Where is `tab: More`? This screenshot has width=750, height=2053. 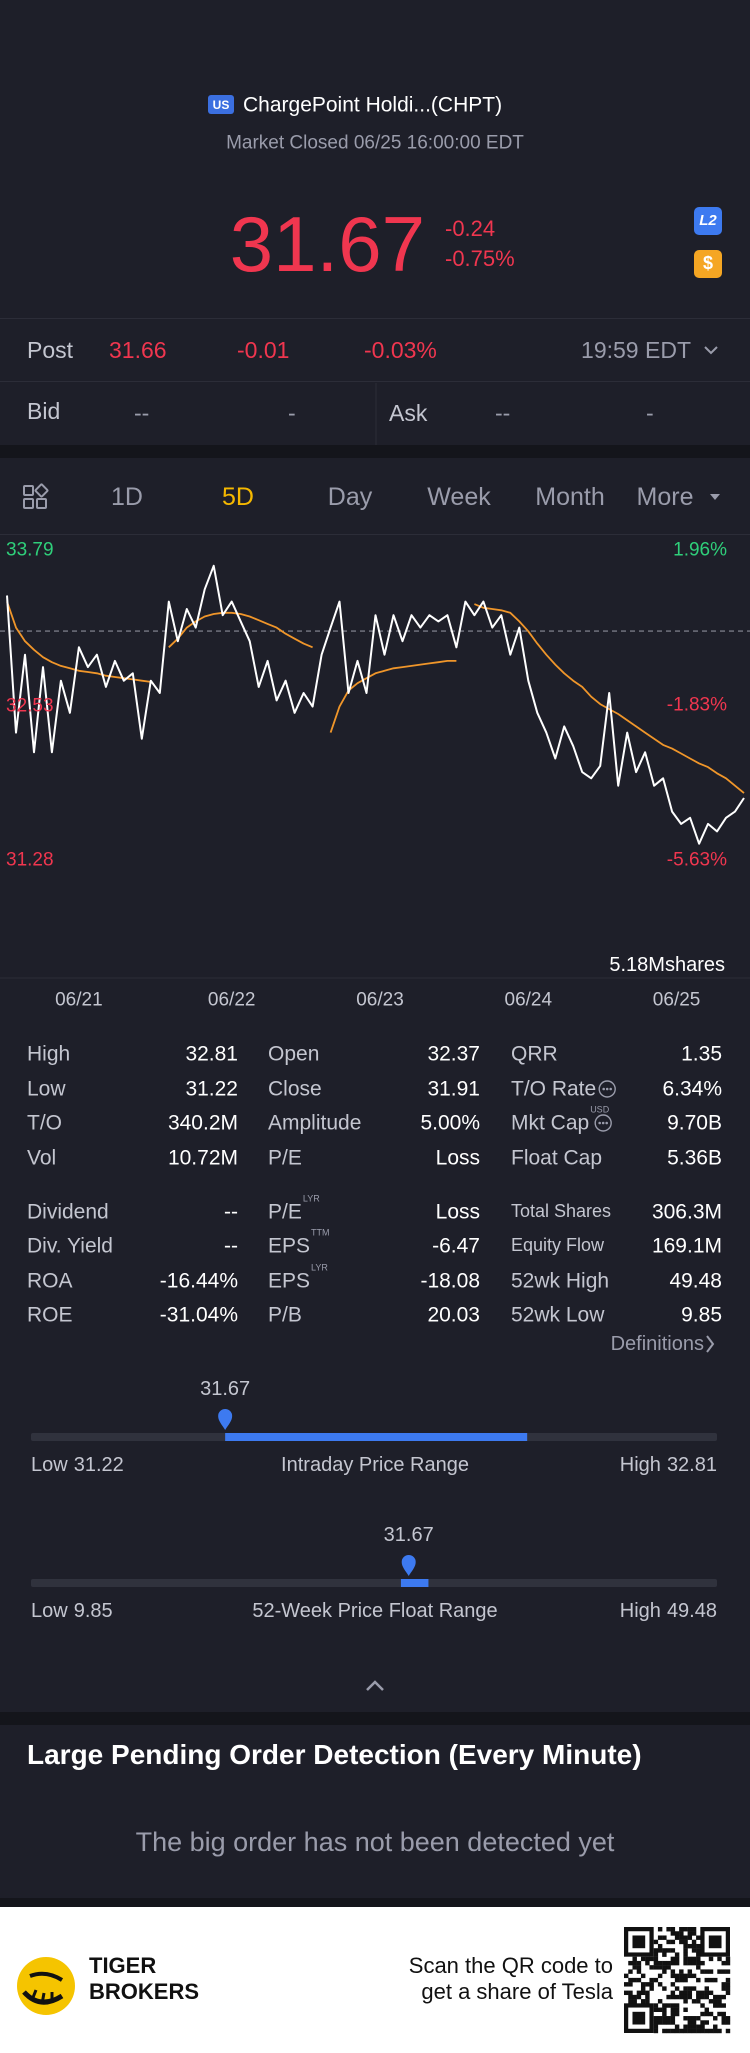
tab: More is located at coordinates (665, 497).